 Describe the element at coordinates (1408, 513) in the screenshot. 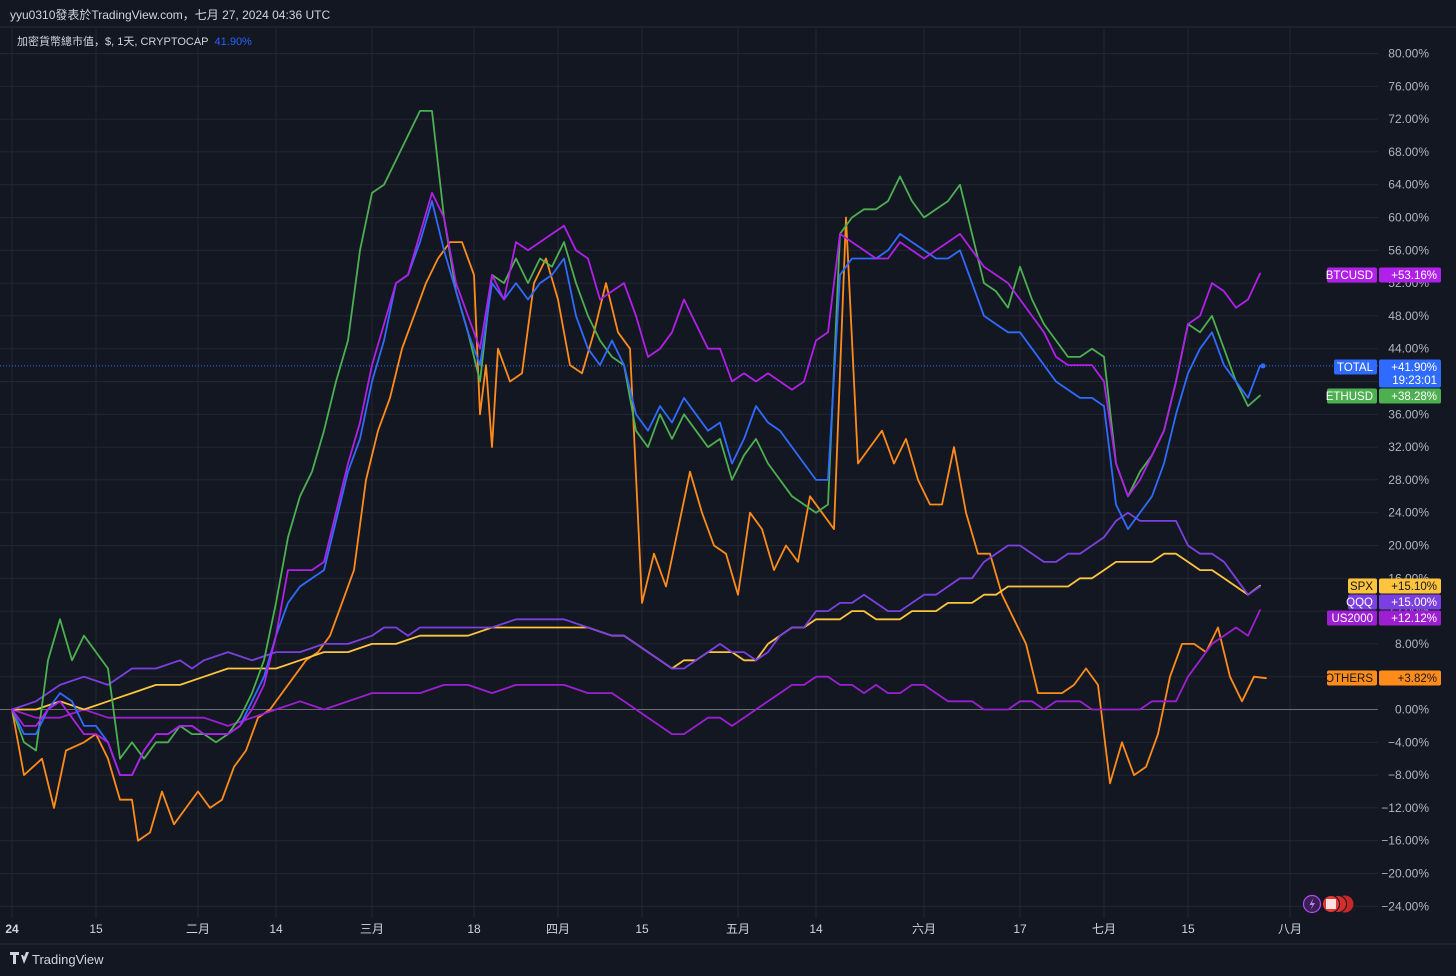

I see `y-tick-label: 24.00%` at that location.